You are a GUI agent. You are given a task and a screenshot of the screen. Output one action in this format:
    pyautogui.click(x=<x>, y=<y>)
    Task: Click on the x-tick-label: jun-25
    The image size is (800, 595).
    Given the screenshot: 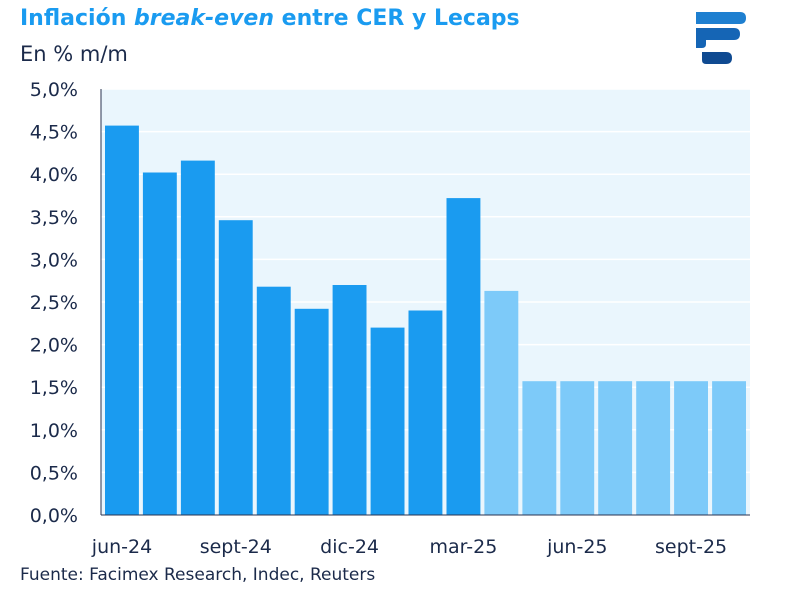 What is the action you would take?
    pyautogui.click(x=576, y=547)
    